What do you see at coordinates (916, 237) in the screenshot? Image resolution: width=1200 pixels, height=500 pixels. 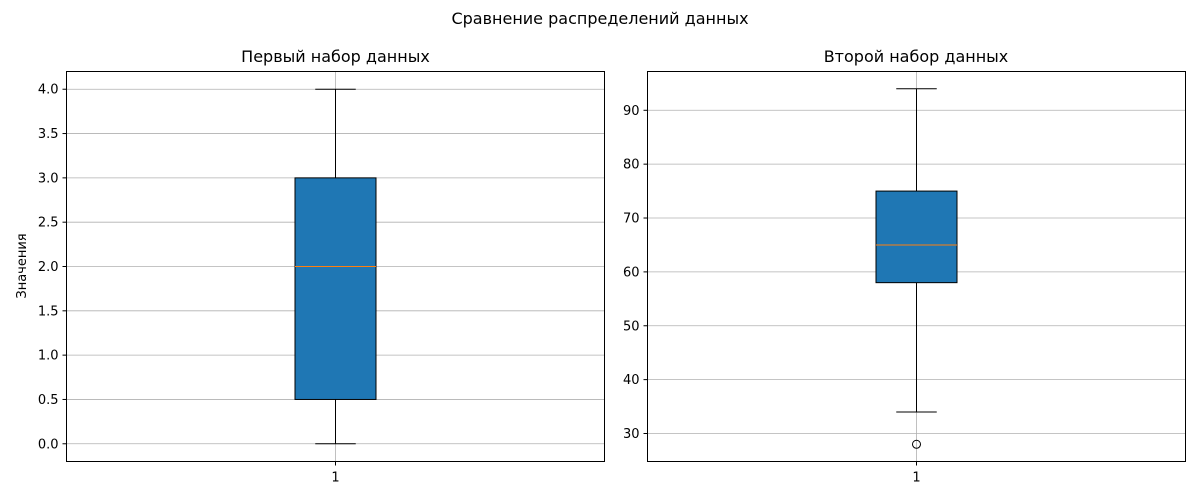 I see `right-box` at bounding box center [916, 237].